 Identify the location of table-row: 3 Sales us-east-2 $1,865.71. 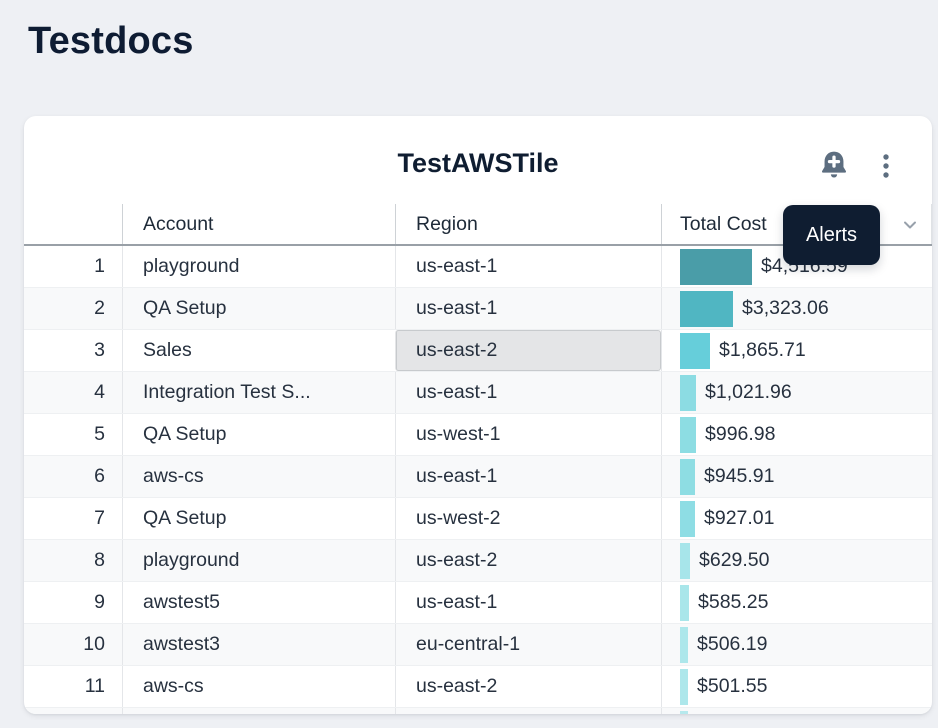
(478, 351).